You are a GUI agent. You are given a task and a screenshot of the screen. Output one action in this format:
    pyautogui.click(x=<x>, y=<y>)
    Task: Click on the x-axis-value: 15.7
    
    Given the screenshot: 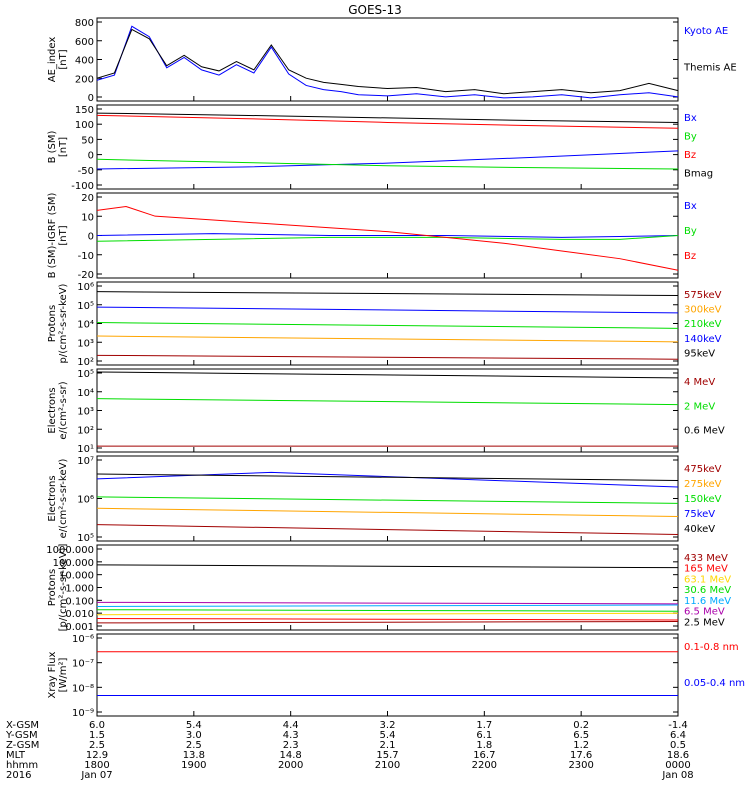 What is the action you would take?
    pyautogui.click(x=387, y=755)
    